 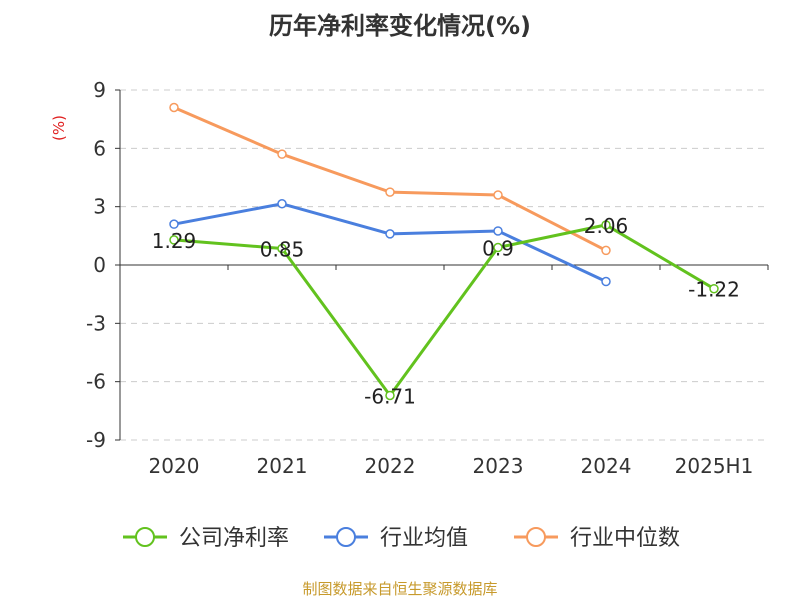 I want to click on x-tick-label: 2022, so click(x=390, y=466).